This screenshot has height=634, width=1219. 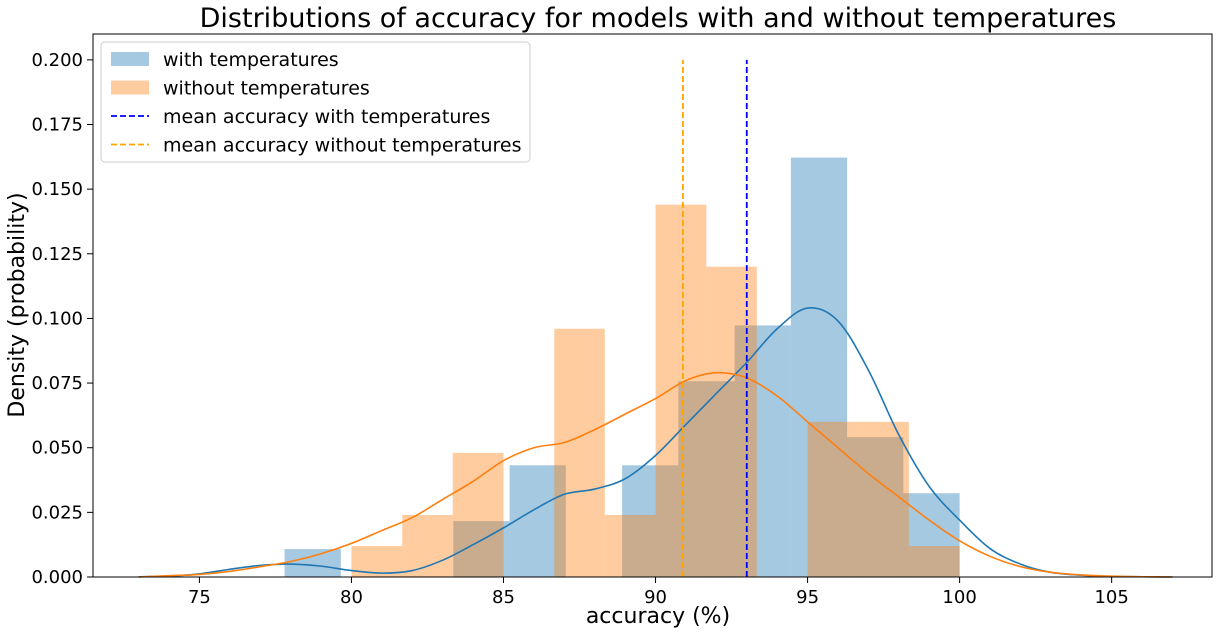 I want to click on y-tick-label: 0.050, so click(x=57, y=448).